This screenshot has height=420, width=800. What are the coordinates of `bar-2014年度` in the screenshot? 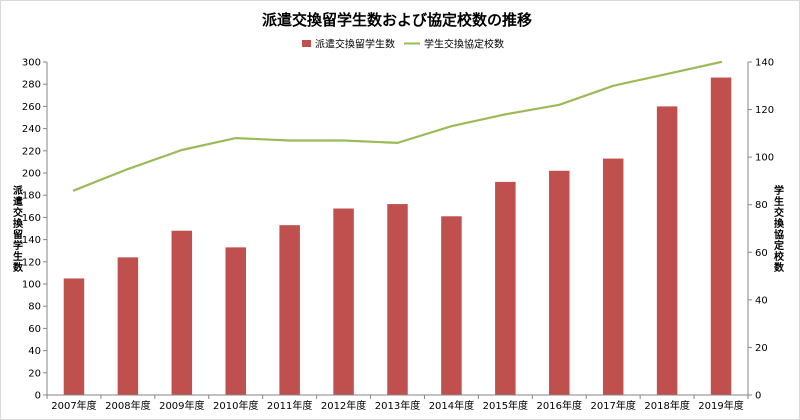 It's located at (451, 305).